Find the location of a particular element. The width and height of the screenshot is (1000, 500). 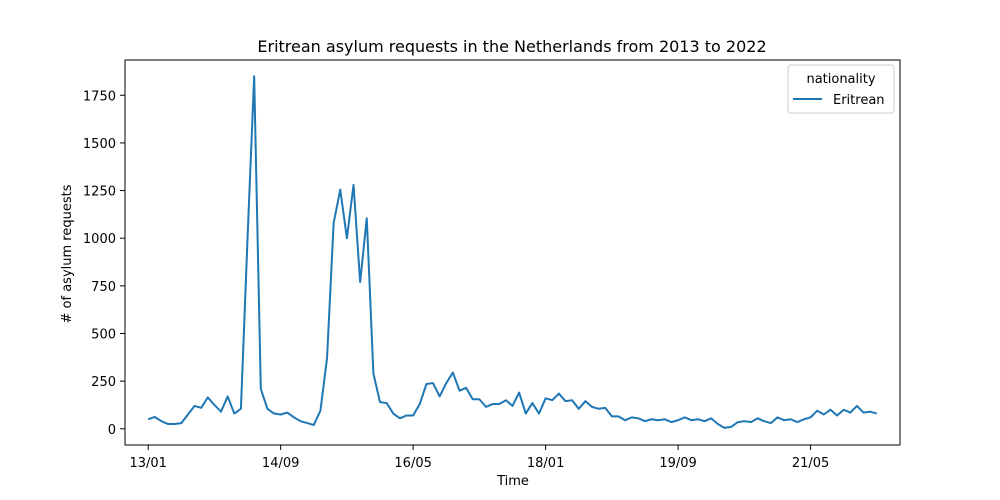

y-tick-label: 500 is located at coordinates (103, 335).